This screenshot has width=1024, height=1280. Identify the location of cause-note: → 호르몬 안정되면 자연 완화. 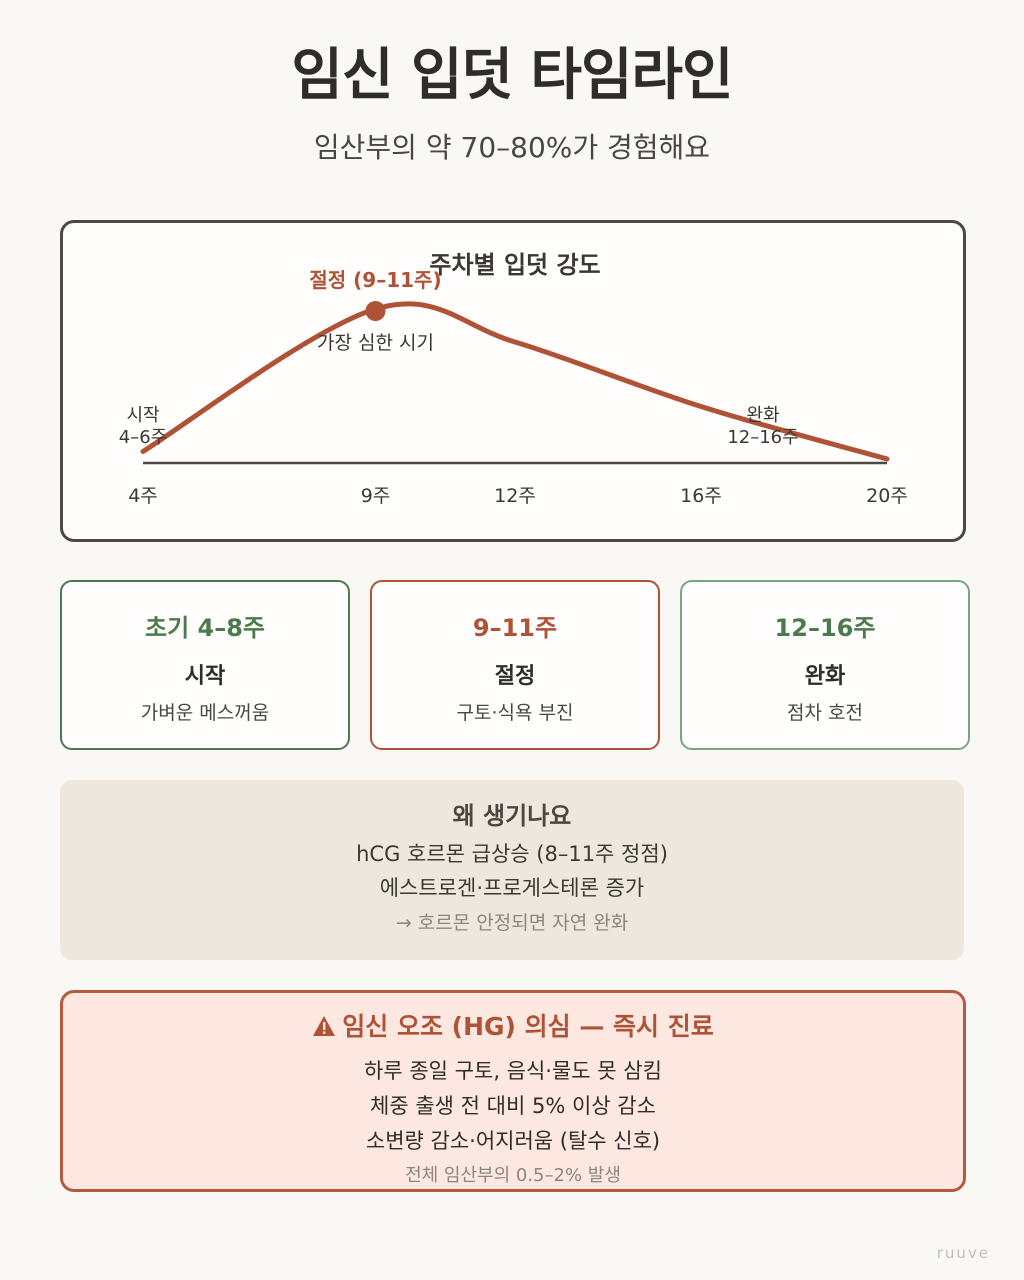
(512, 923).